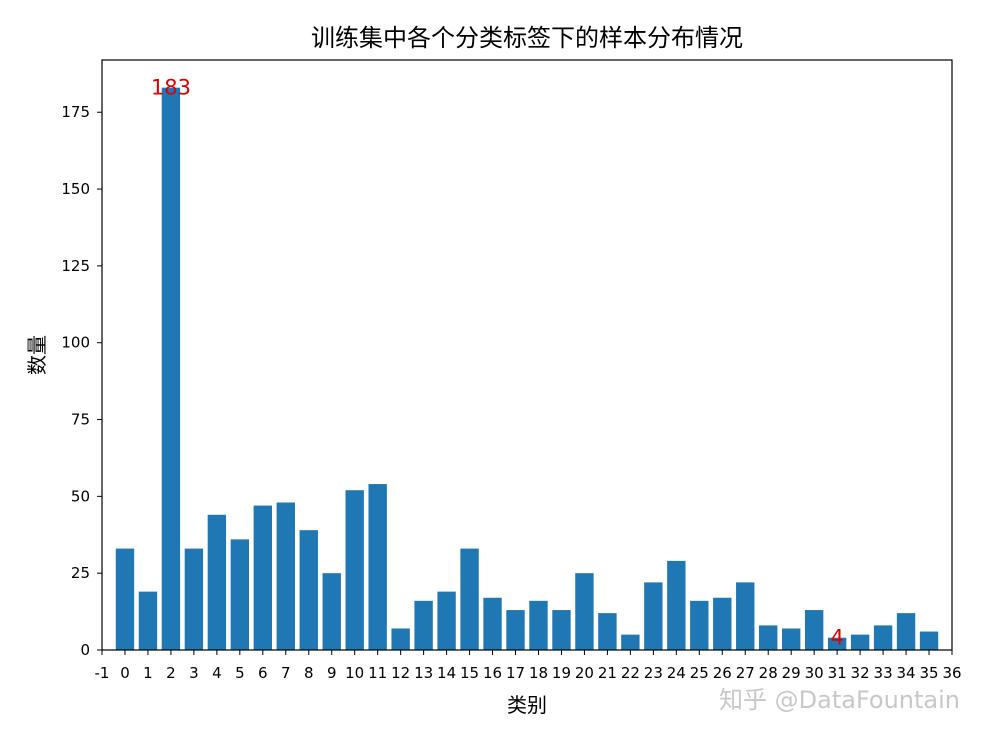 Image resolution: width=986 pixels, height=739 pixels. What do you see at coordinates (332, 673) in the screenshot?
I see `x-tick-label: 9` at bounding box center [332, 673].